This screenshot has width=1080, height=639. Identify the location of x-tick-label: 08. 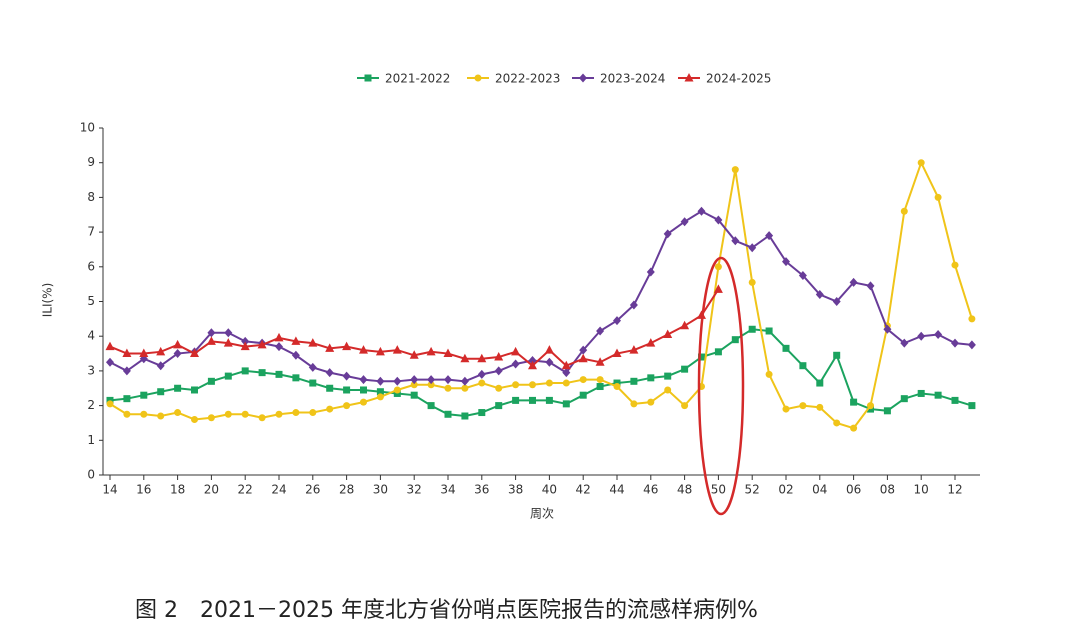
(887, 490).